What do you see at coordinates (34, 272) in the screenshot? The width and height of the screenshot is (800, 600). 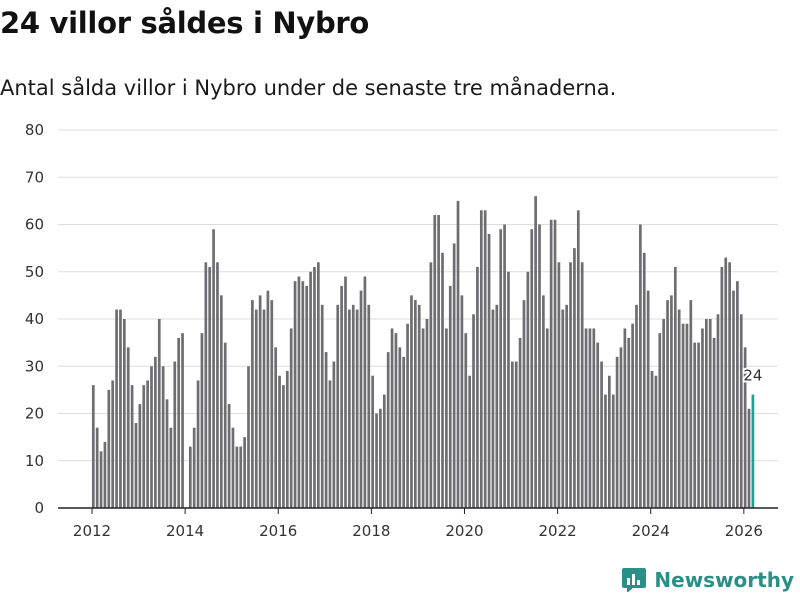 I see `y-tick-label: 50` at bounding box center [34, 272].